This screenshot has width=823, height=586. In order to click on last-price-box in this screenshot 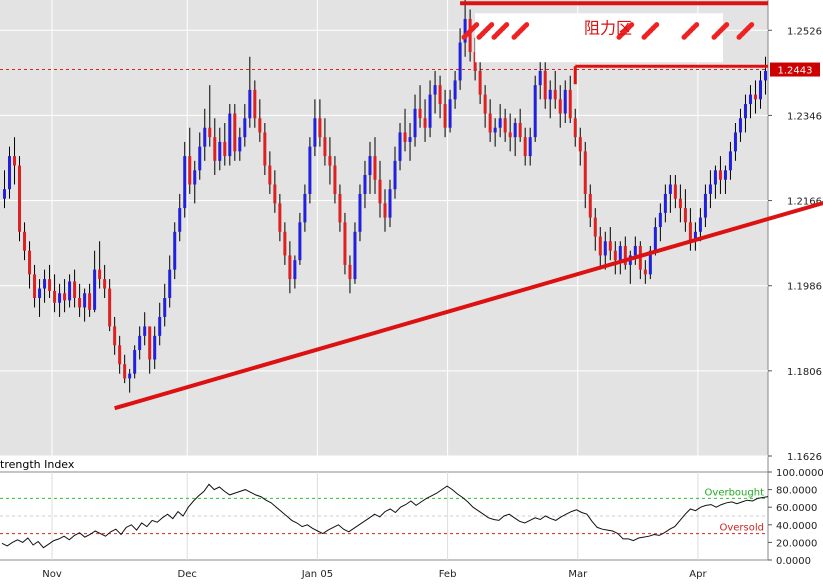, I will do `click(795, 69)`.